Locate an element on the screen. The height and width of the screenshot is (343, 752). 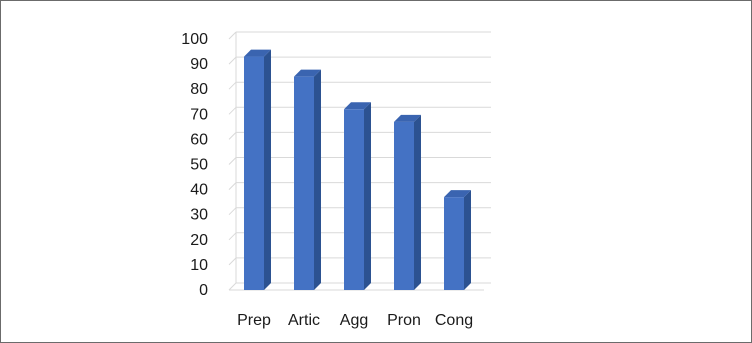
y-tick-label: 80 is located at coordinates (199, 89).